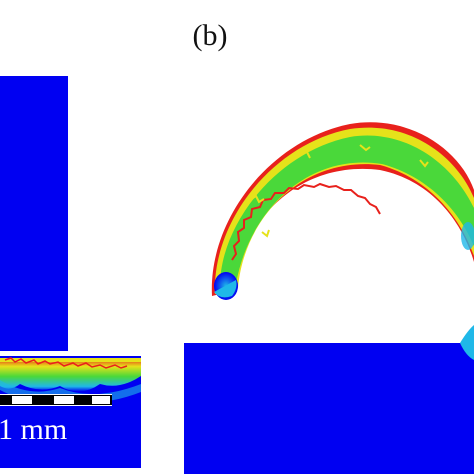  Describe the element at coordinates (34, 213) in the screenshot. I see `panel-a-vertical-substrate` at that location.